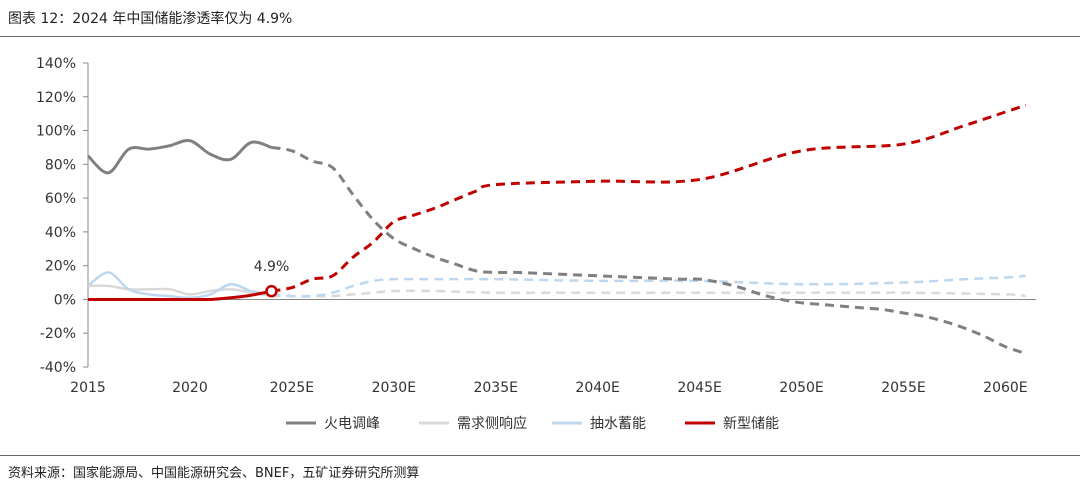 This screenshot has width=1080, height=494. Describe the element at coordinates (150, 19) in the screenshot. I see `figure-title: 图表 12：2024 年中国储能渗透率仅为 4.9%` at that location.